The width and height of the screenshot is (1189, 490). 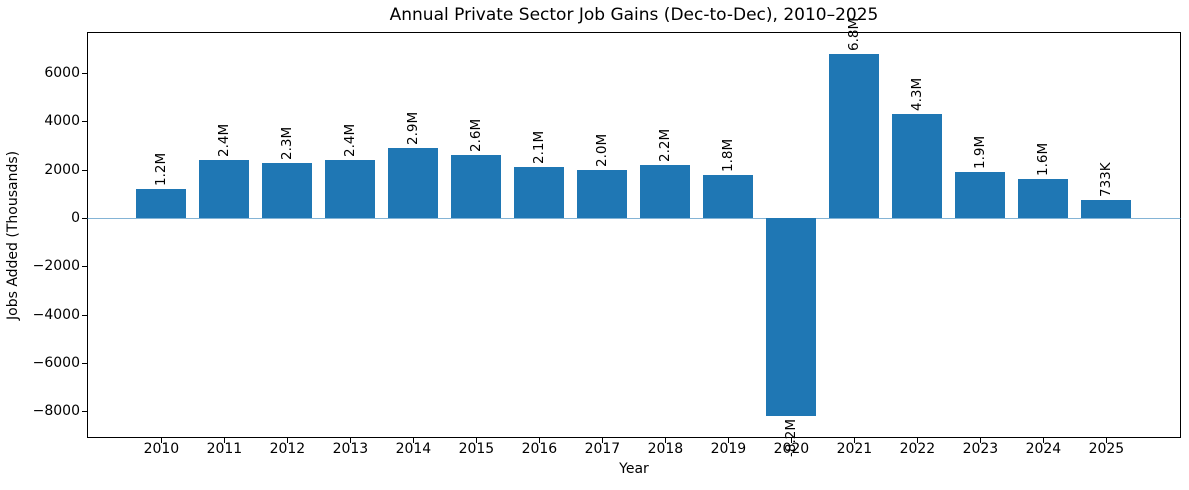 I want to click on y-tick-label: −4000, so click(x=56, y=314).